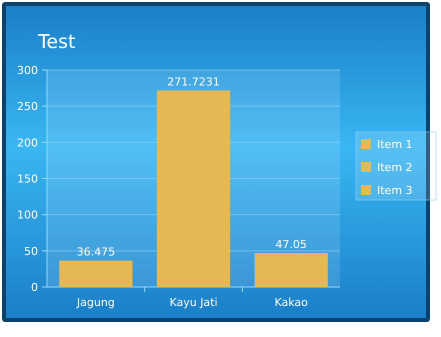 Image resolution: width=441 pixels, height=337 pixels. What do you see at coordinates (27, 215) in the screenshot?
I see `y-tick-label: 100` at bounding box center [27, 215].